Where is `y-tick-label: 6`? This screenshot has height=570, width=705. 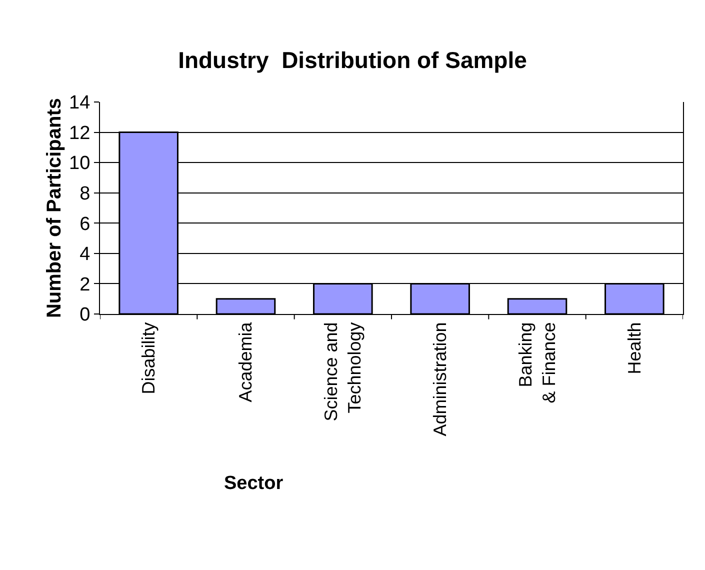
y-tick-label: 6 is located at coordinates (85, 224).